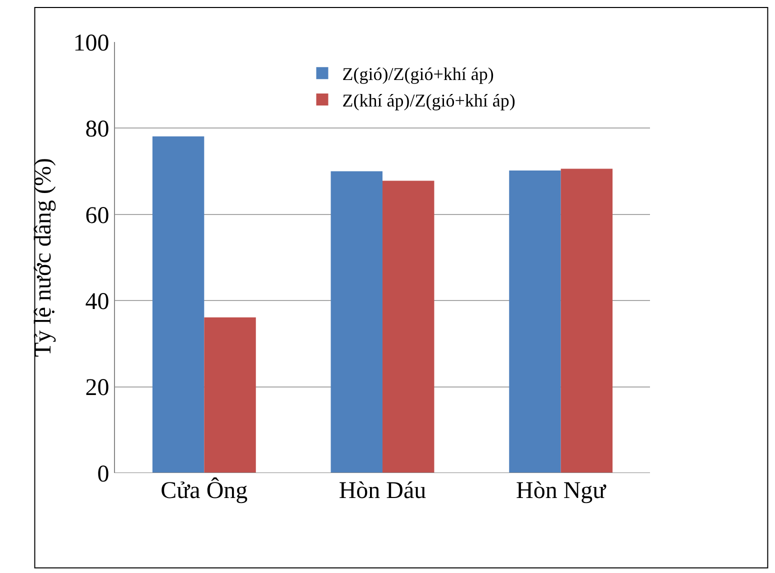 Image resolution: width=775 pixels, height=573 pixels. What do you see at coordinates (43, 257) in the screenshot?
I see `y-axis-title: Tỷ lệ nước dâng (%)` at bounding box center [43, 257].